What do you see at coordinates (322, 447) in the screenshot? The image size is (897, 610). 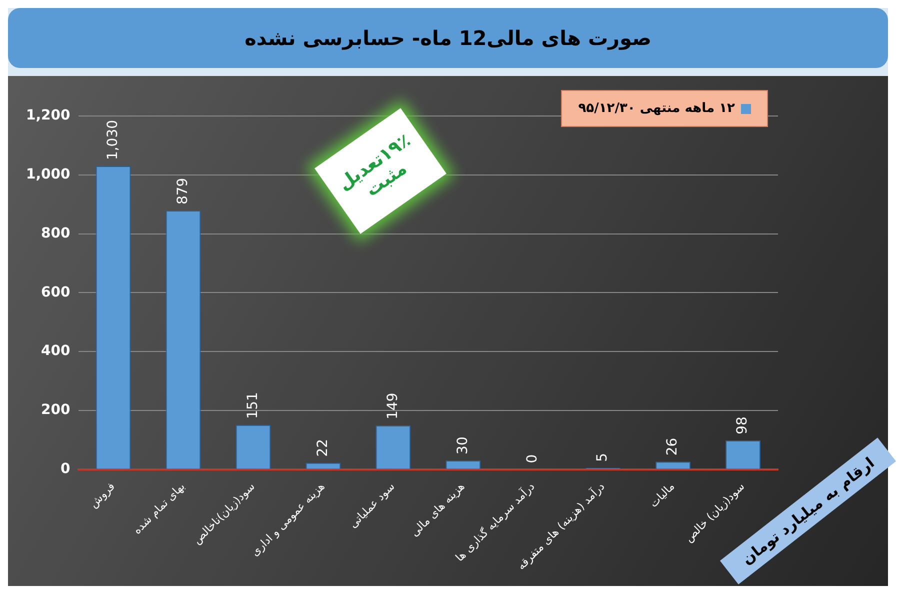 I see `data-label: 22` at bounding box center [322, 447].